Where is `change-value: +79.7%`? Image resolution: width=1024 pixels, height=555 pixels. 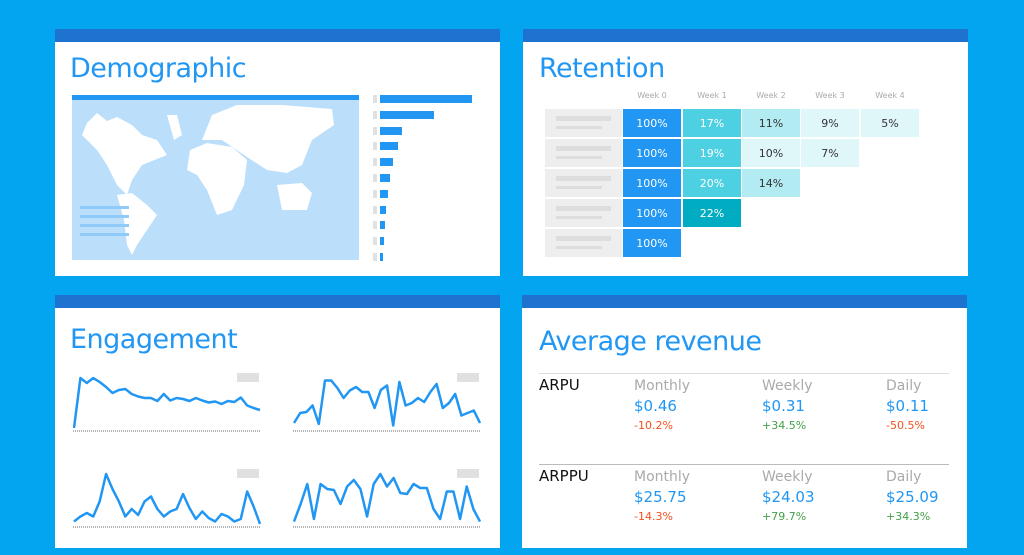
change-value: +79.7% is located at coordinates (784, 516).